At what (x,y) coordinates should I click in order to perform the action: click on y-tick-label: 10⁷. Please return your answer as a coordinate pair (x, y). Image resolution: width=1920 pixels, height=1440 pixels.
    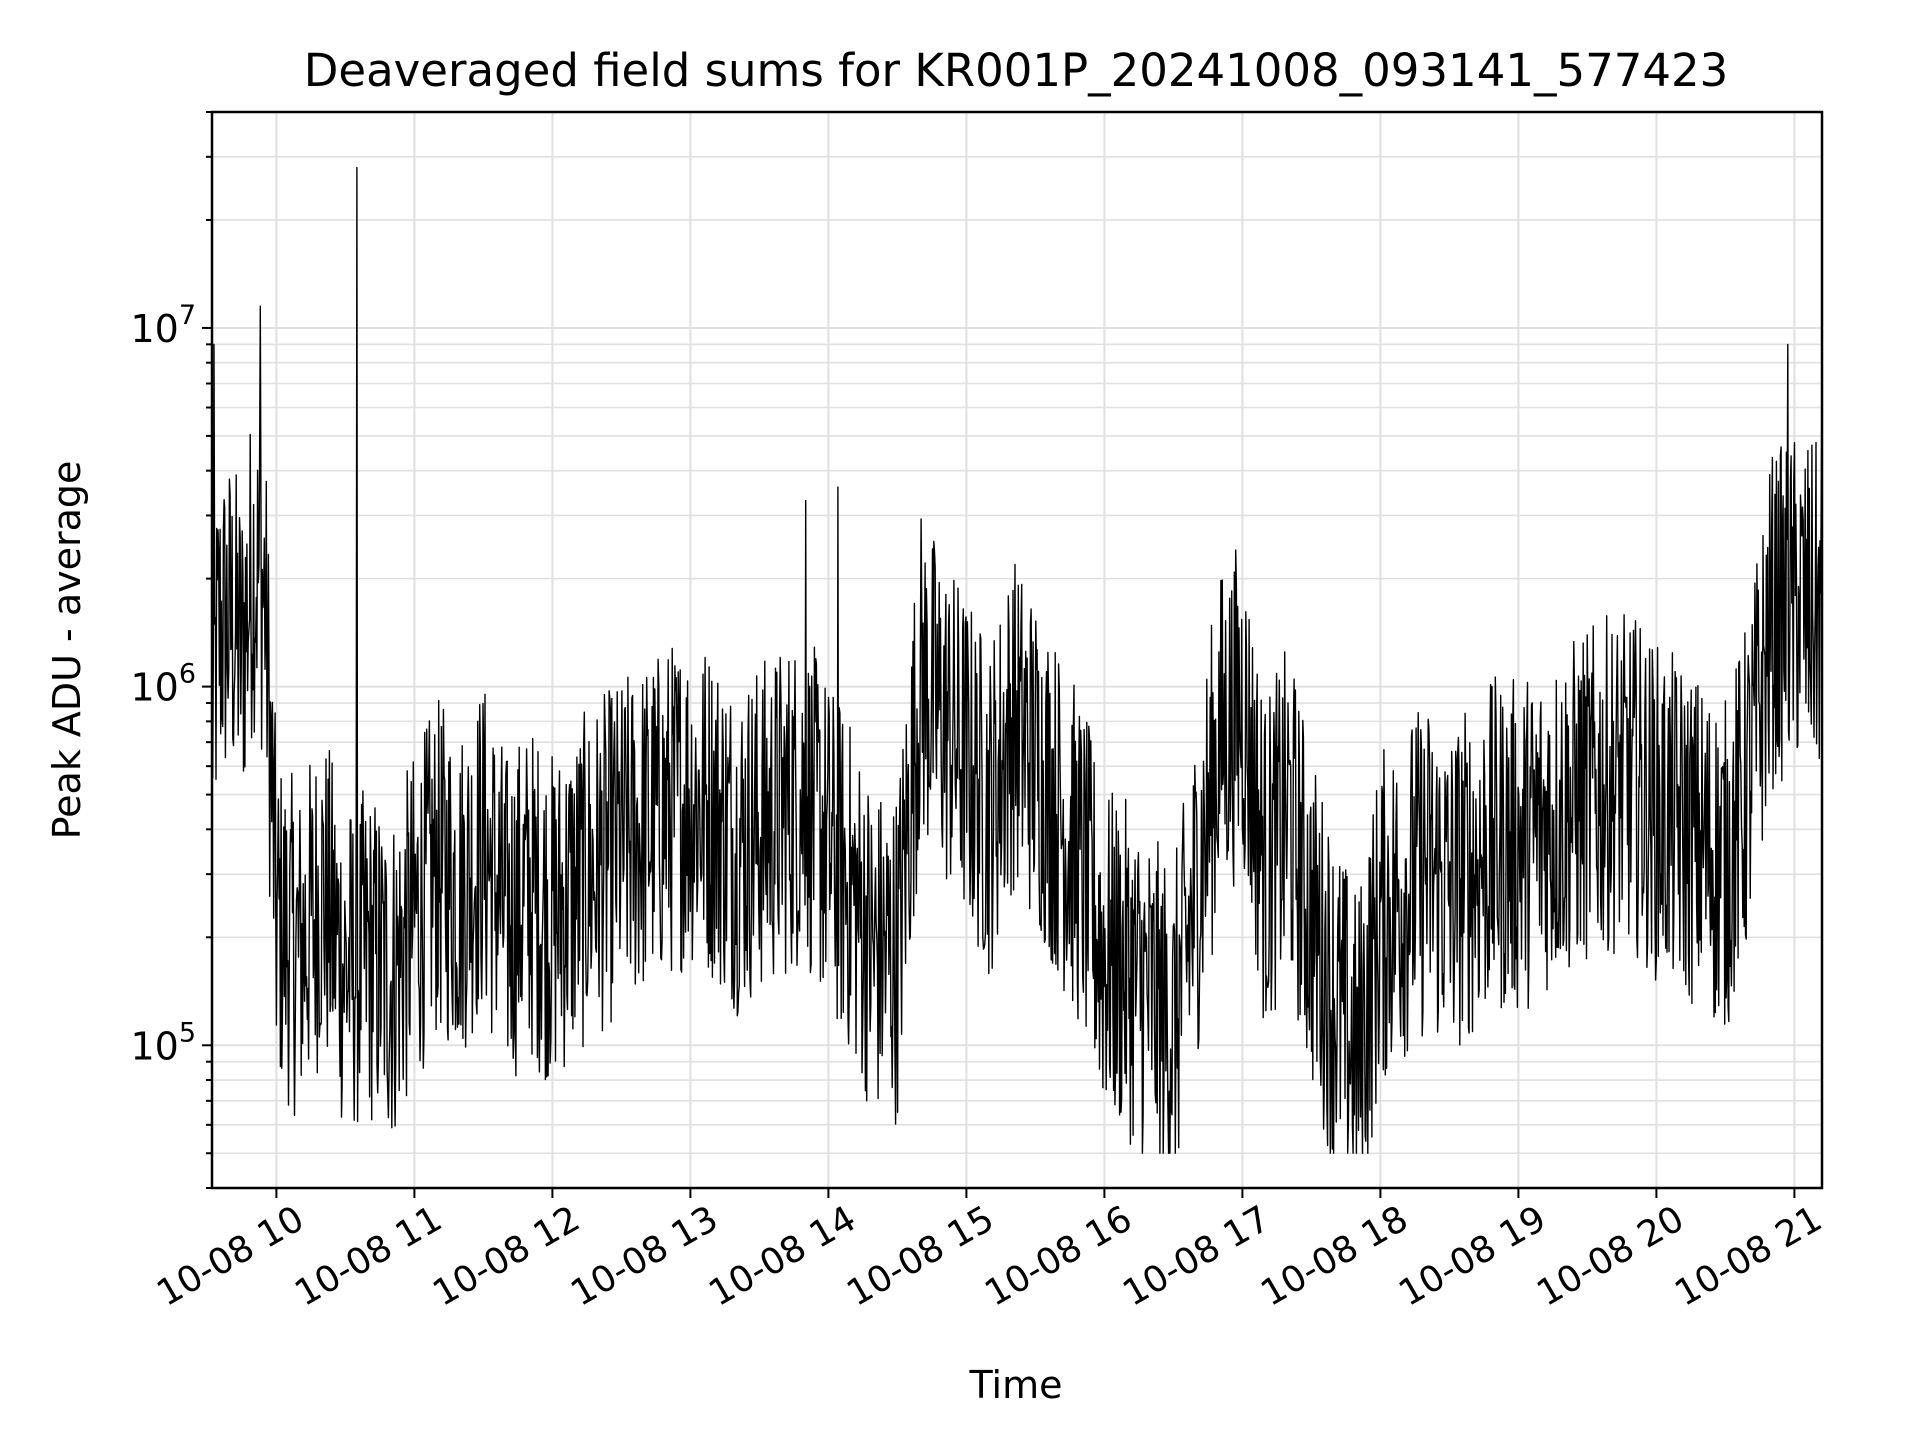
    Looking at the image, I should click on (163, 325).